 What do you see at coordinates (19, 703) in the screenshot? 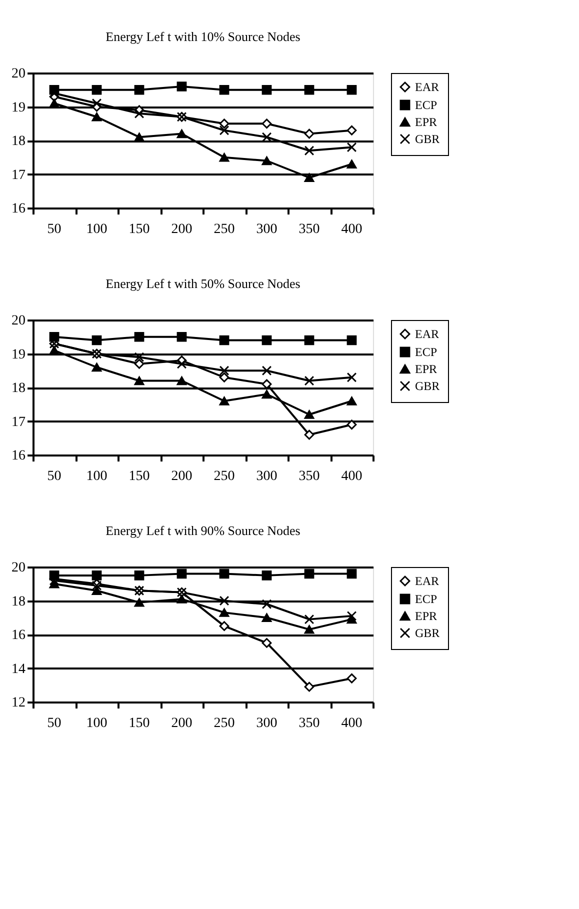
I see `y-tick-label: 12` at bounding box center [19, 703].